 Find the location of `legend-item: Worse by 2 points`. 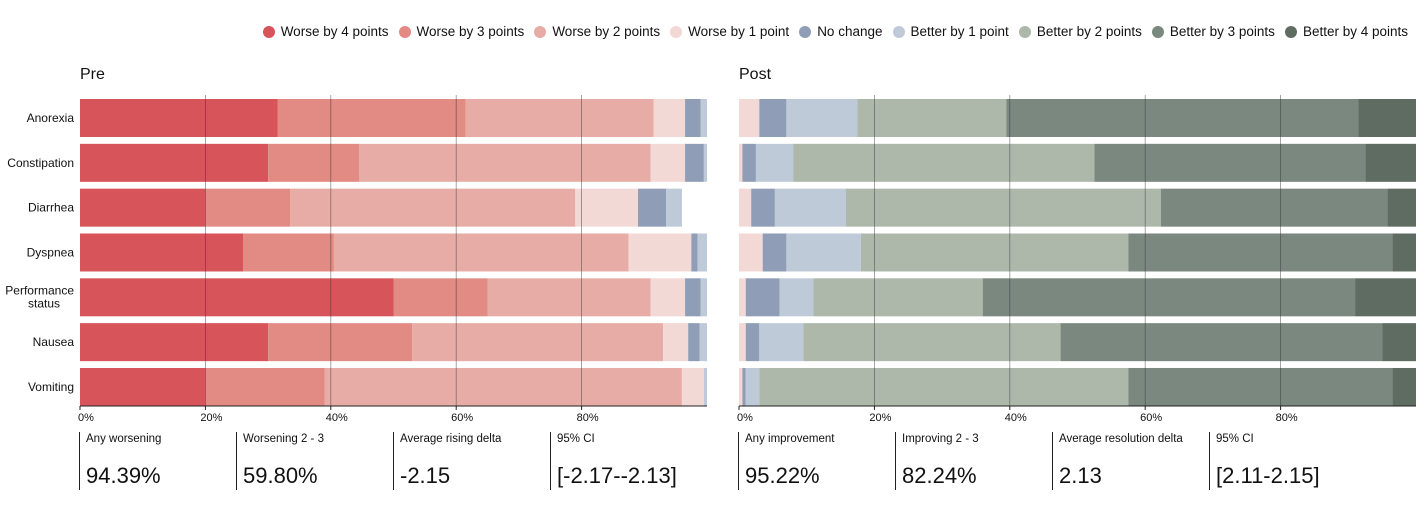

legend-item: Worse by 2 points is located at coordinates (597, 31).